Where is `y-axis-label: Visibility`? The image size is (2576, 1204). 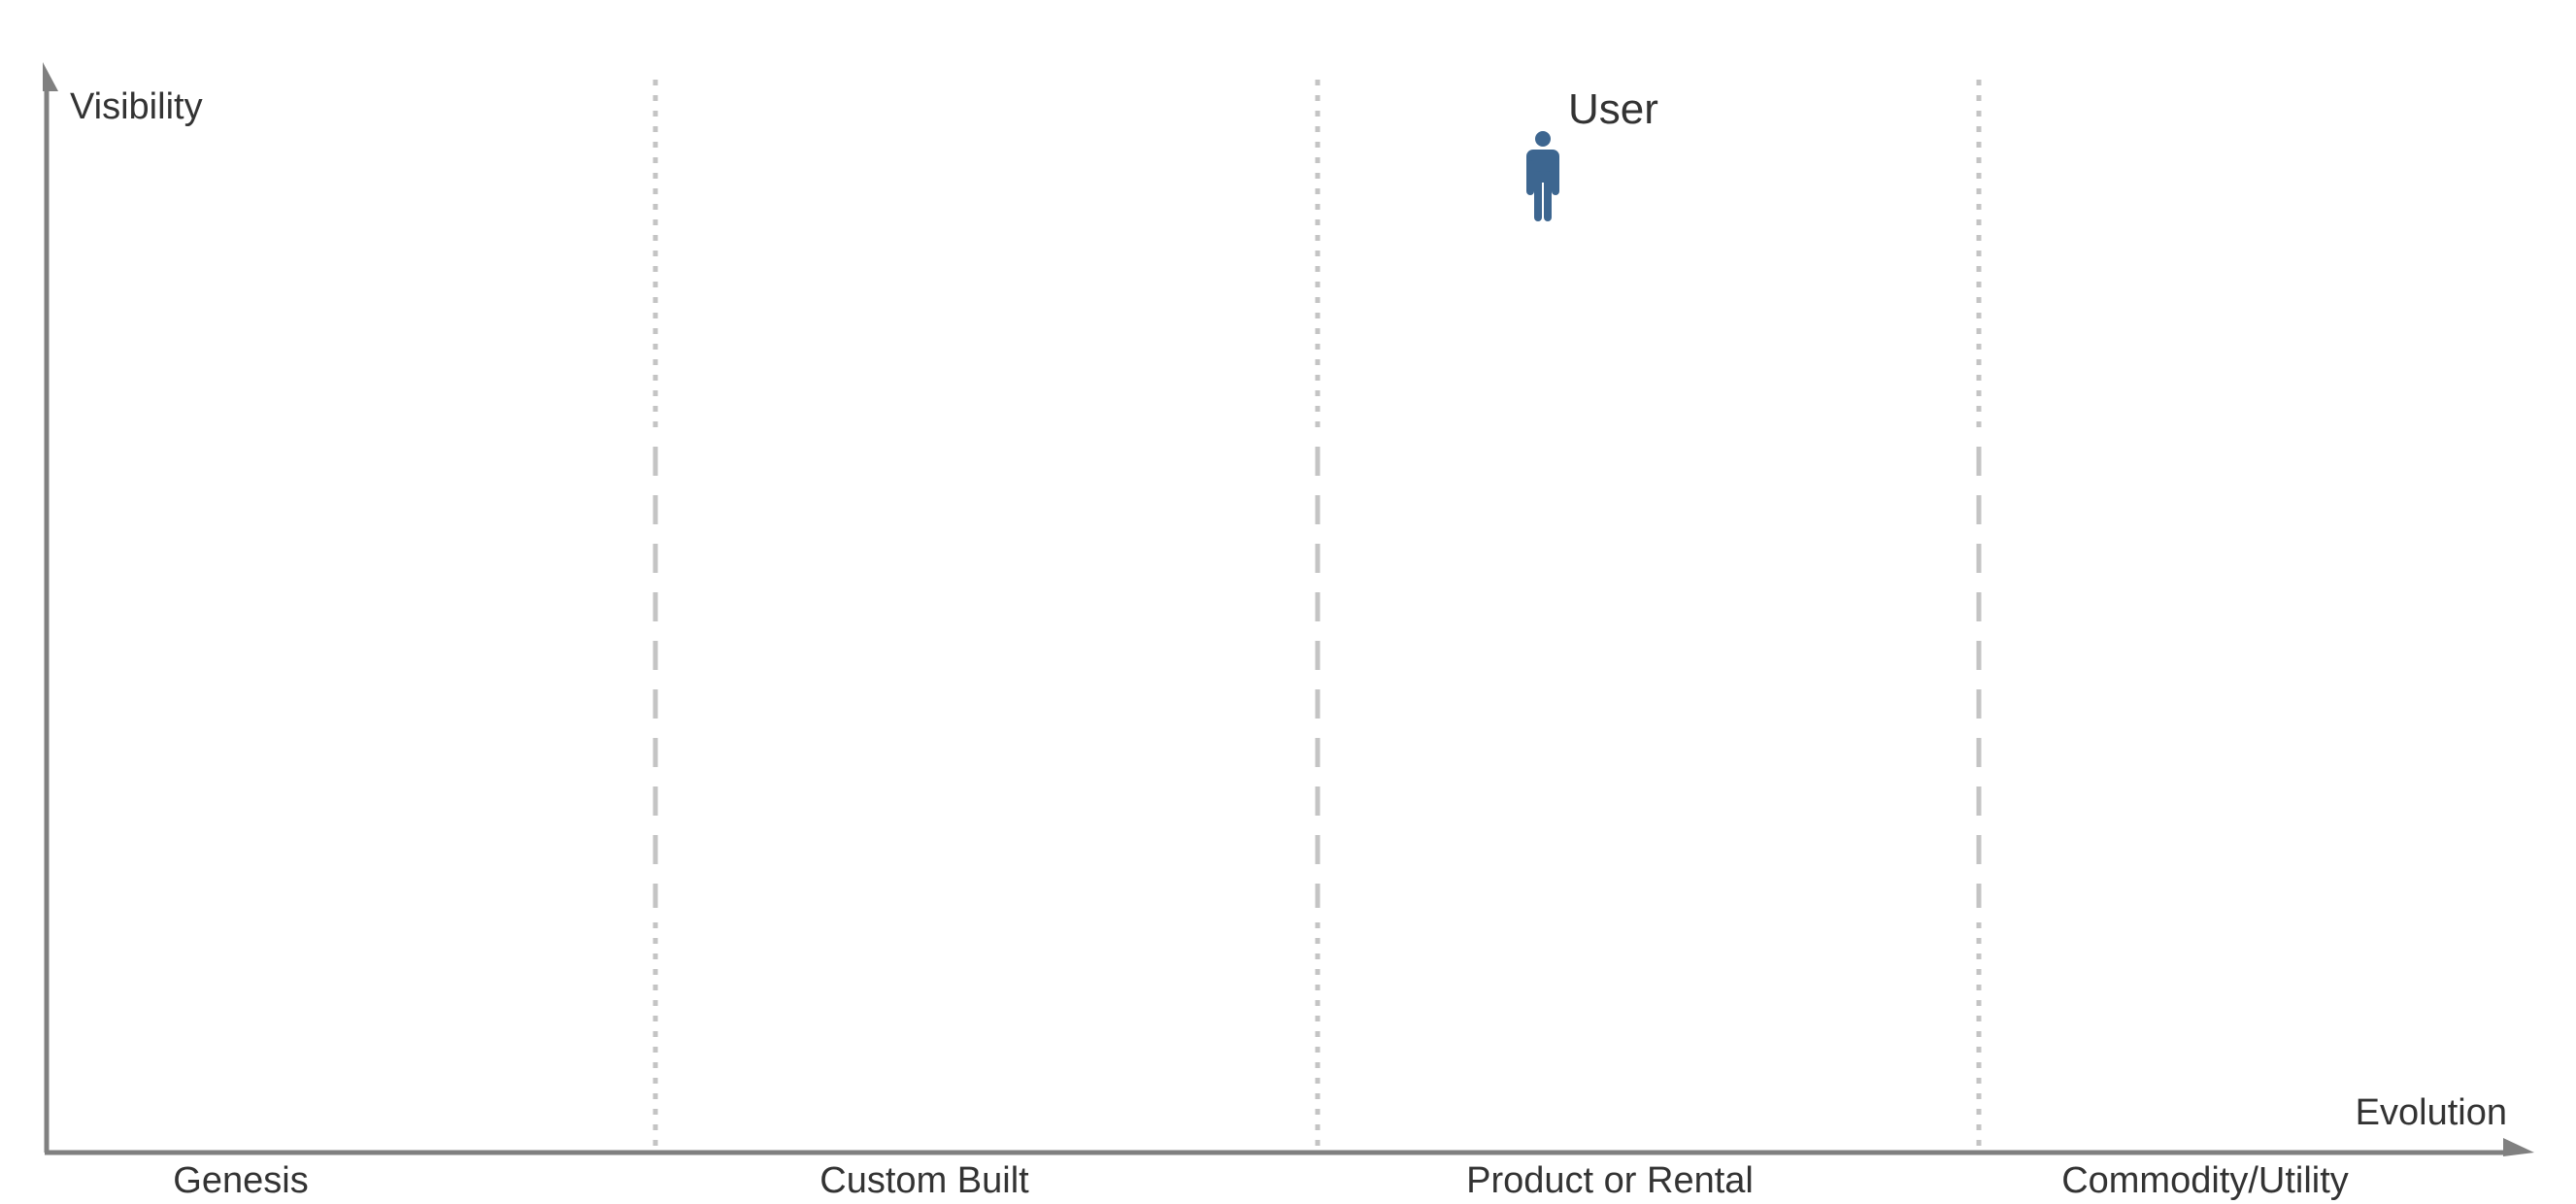 y-axis-label: Visibility is located at coordinates (137, 107).